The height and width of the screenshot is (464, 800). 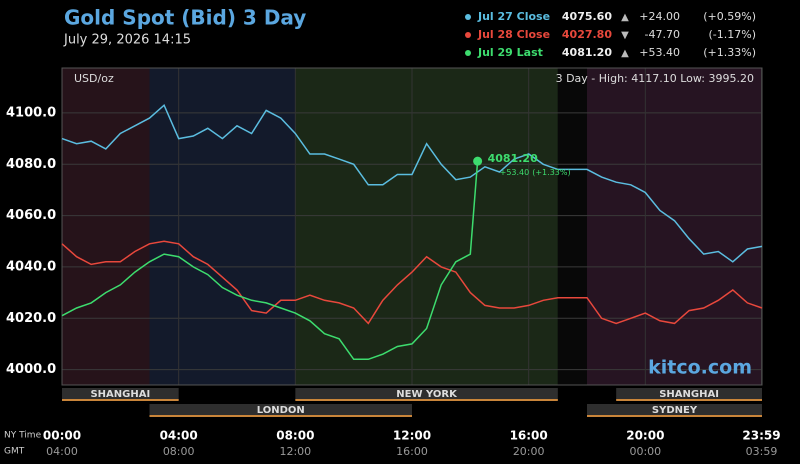 I want to click on chart-title: Gold Spot (Bid) 3 Day, so click(x=185, y=18).